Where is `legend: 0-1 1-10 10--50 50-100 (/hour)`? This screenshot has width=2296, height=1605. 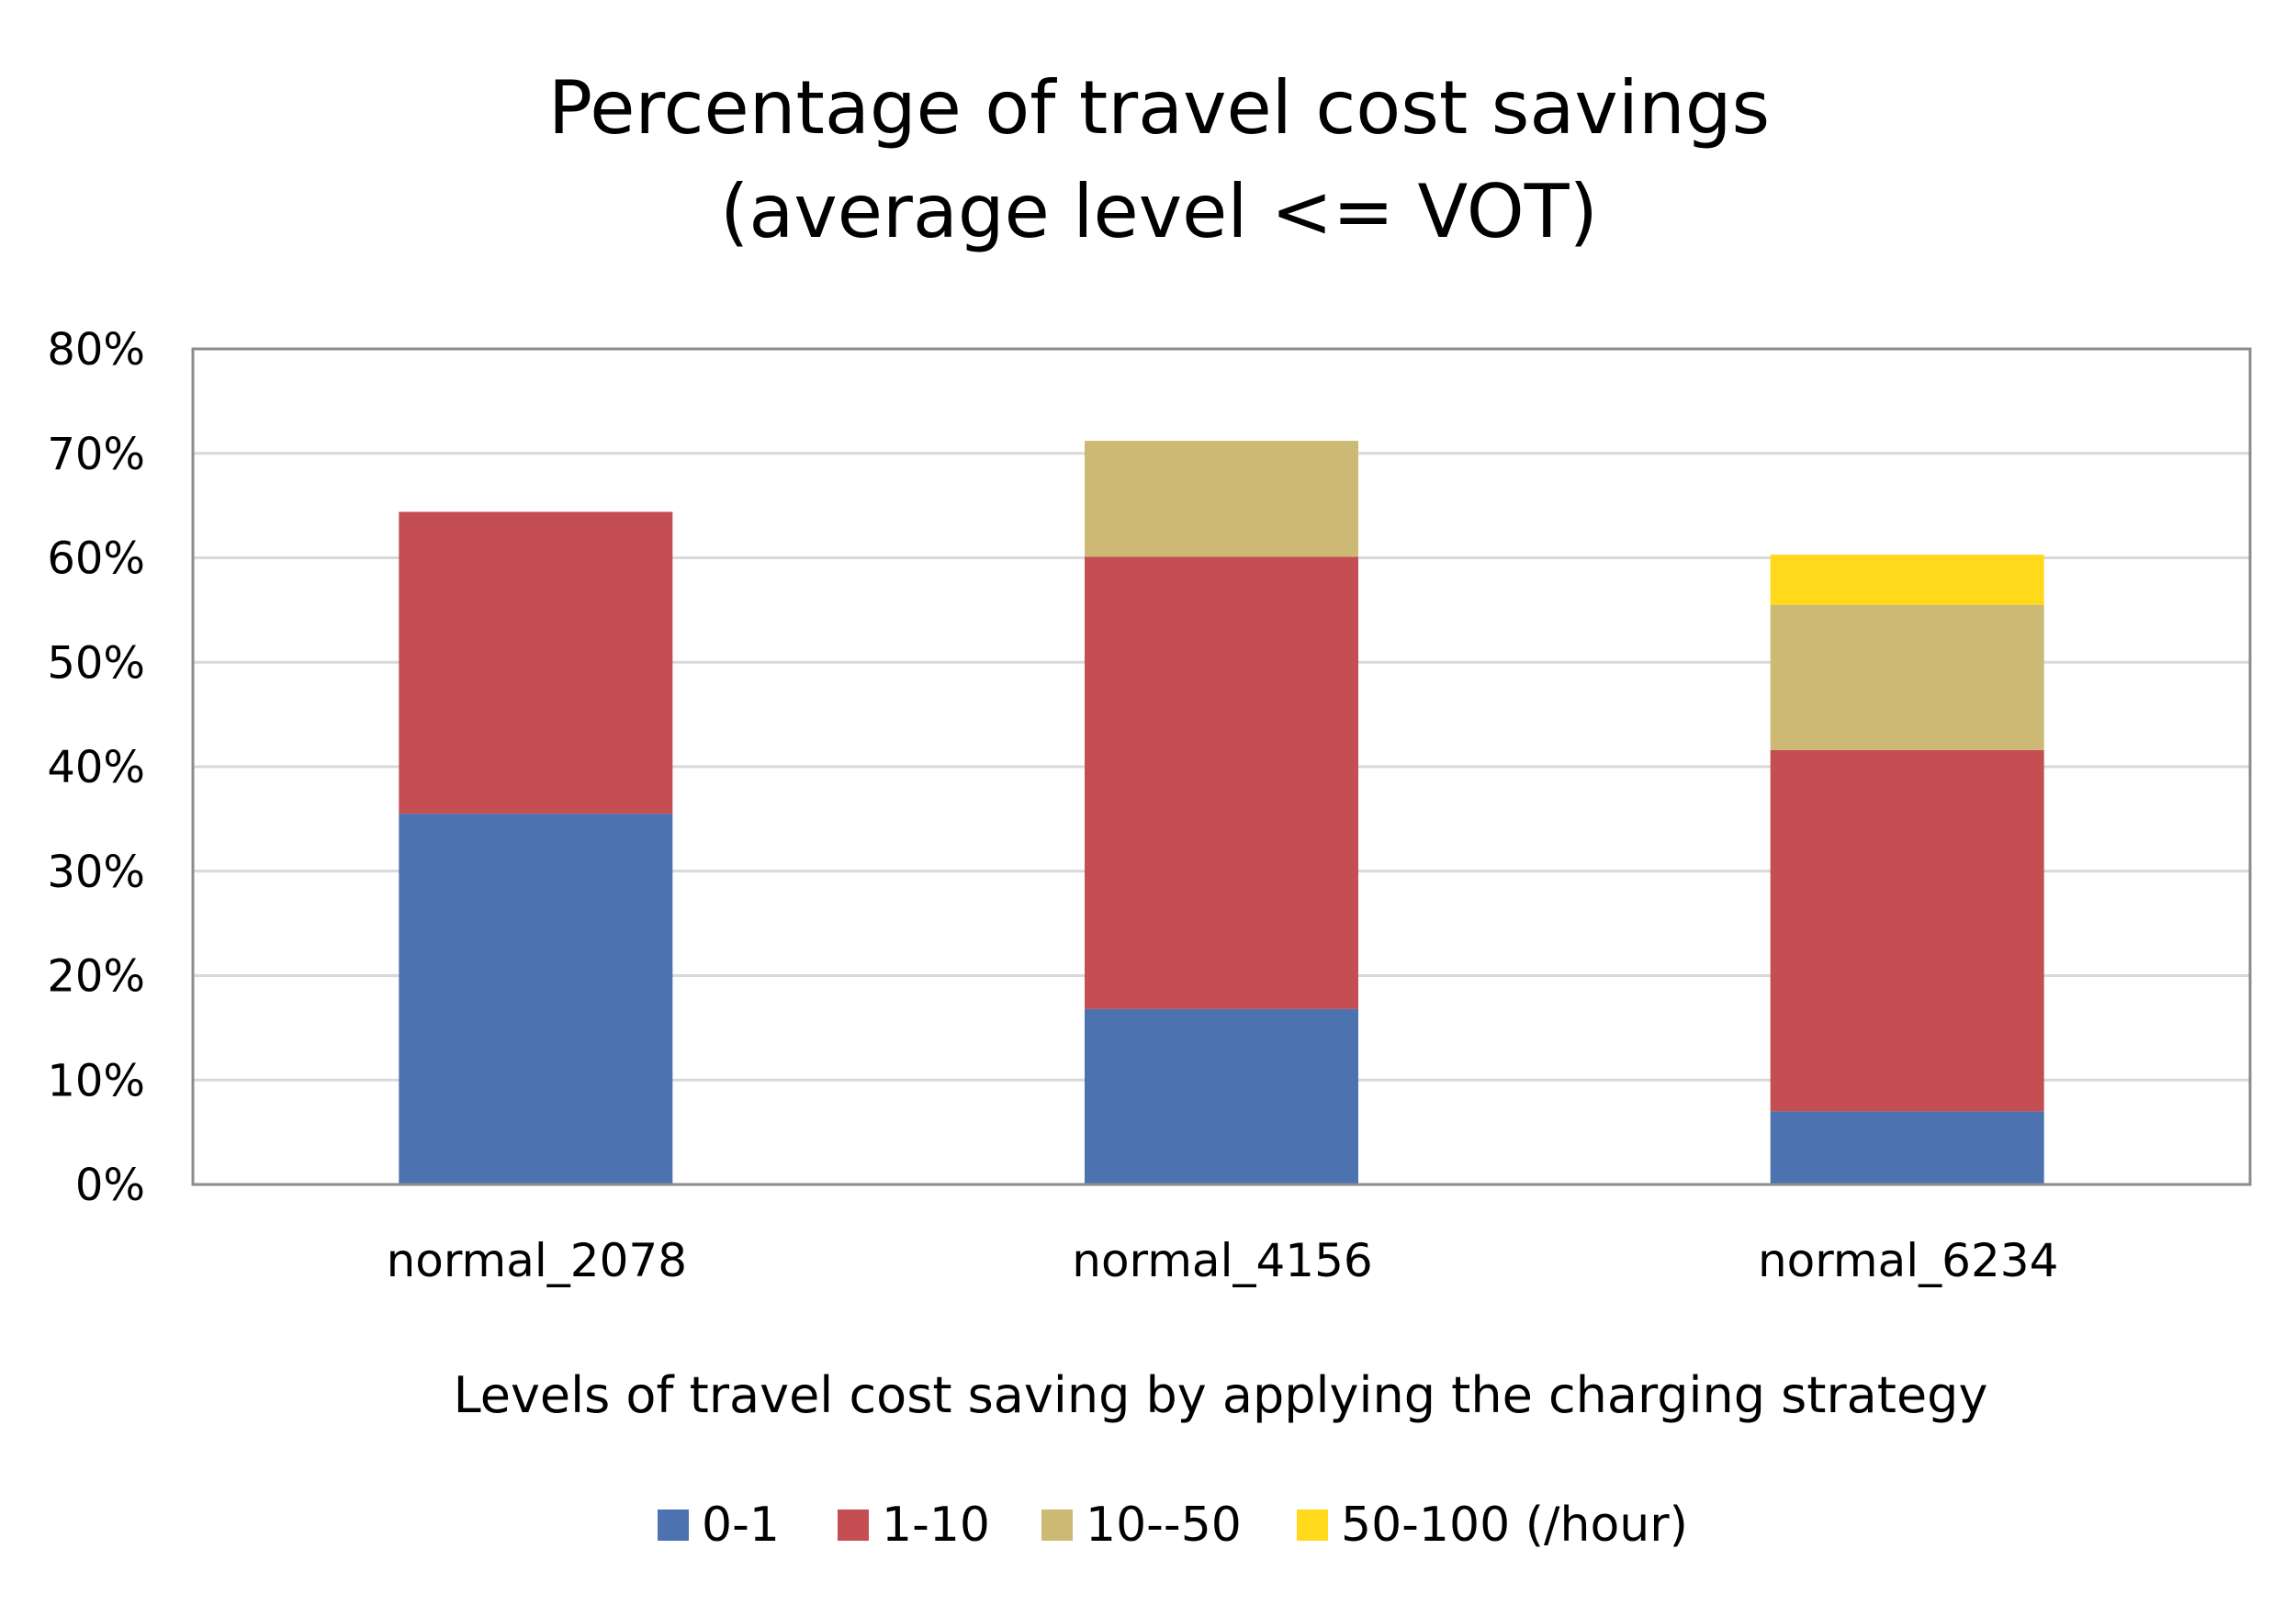
legend: 0-1 1-10 10--50 50-100 (/hour) is located at coordinates (1173, 1525).